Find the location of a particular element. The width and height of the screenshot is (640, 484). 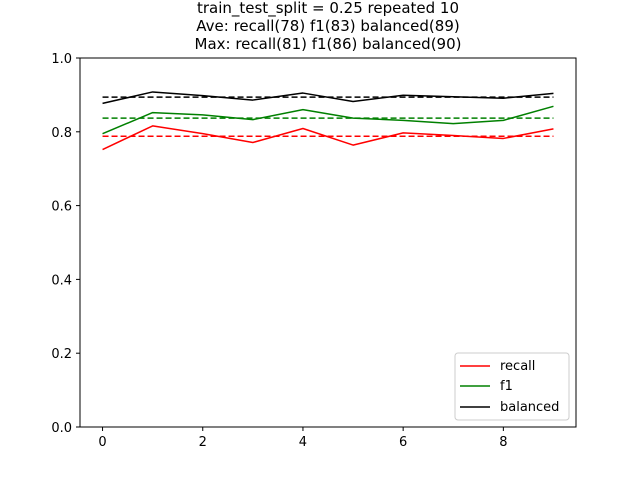

y-tick-label-0.0: 0.0 is located at coordinates (61, 428).